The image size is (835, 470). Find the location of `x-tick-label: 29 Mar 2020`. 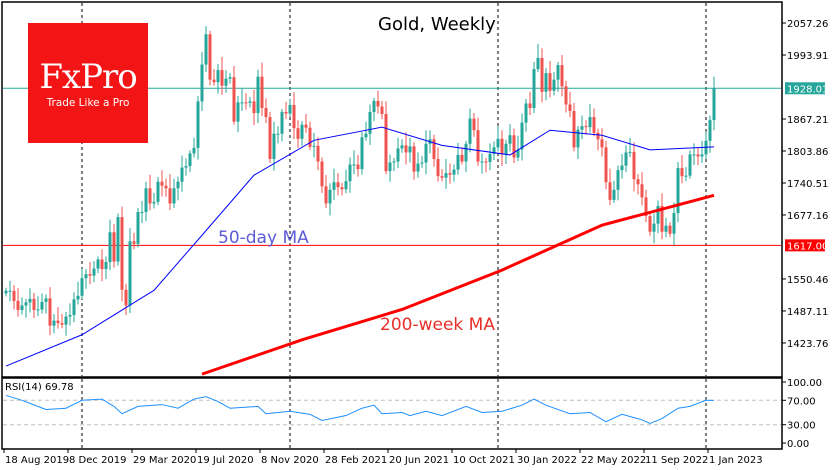

x-tick-label: 29 Mar 2020 is located at coordinates (164, 460).